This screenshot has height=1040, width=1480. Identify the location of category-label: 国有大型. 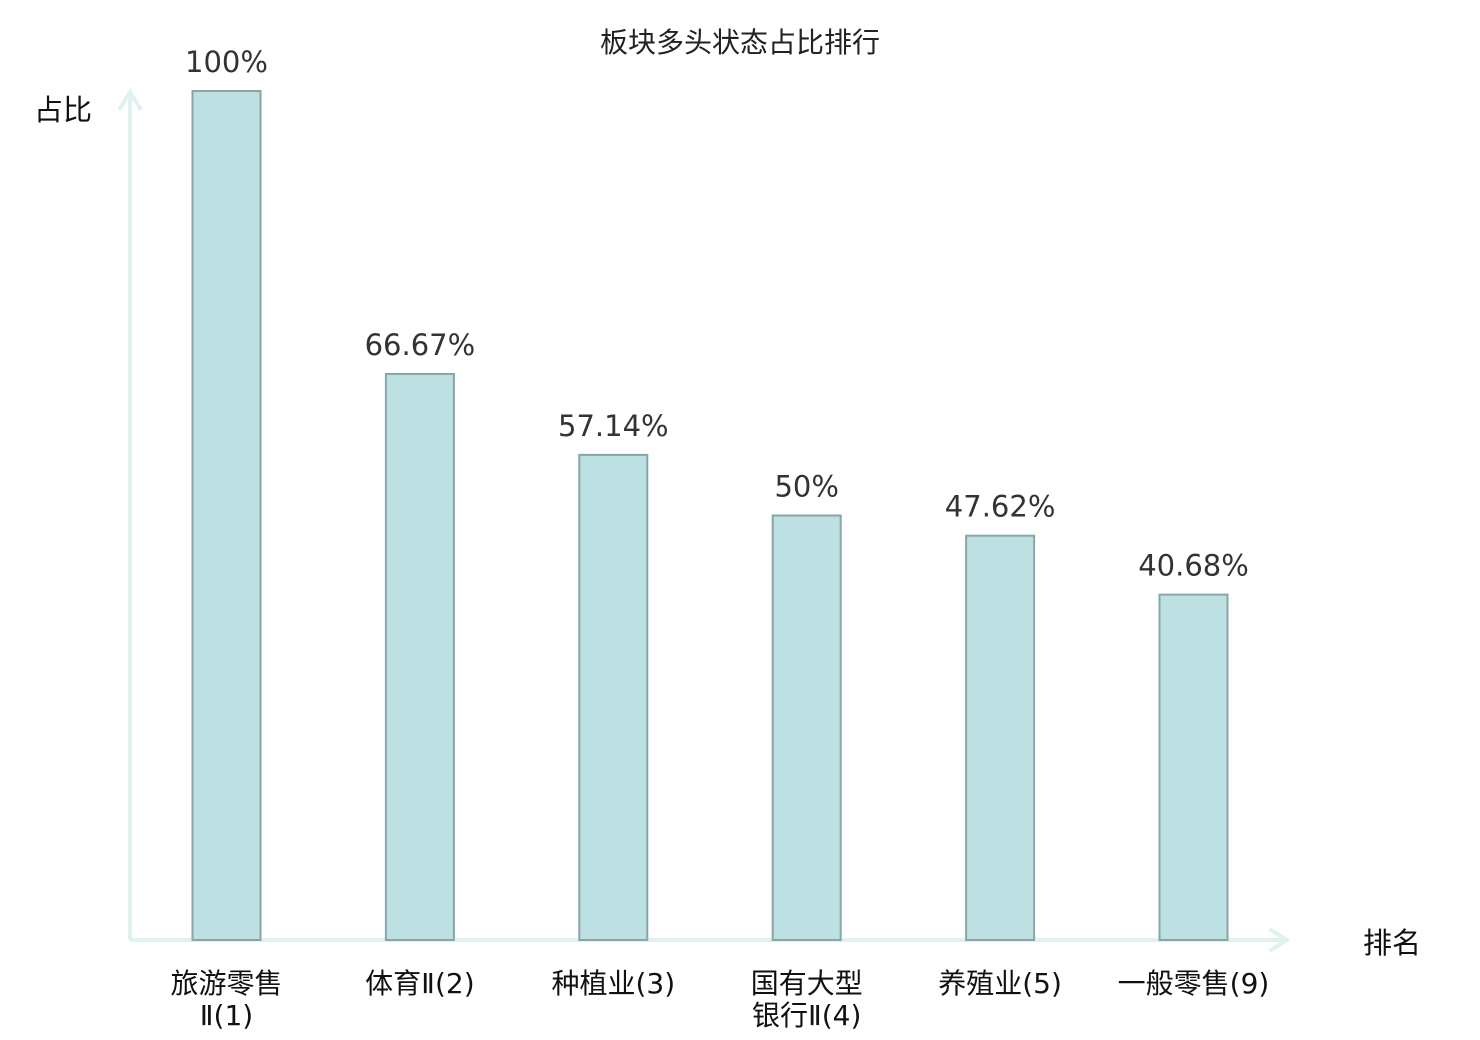
(807, 983).